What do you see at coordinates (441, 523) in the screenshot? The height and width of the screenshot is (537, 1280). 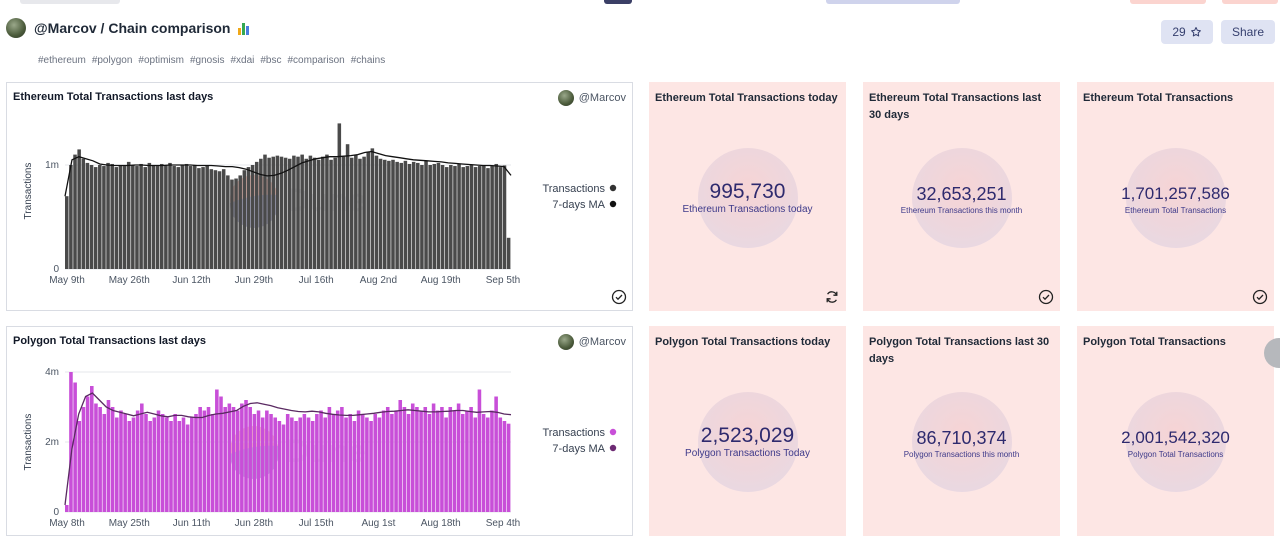 I see `x-tick-label: Aug 18th` at bounding box center [441, 523].